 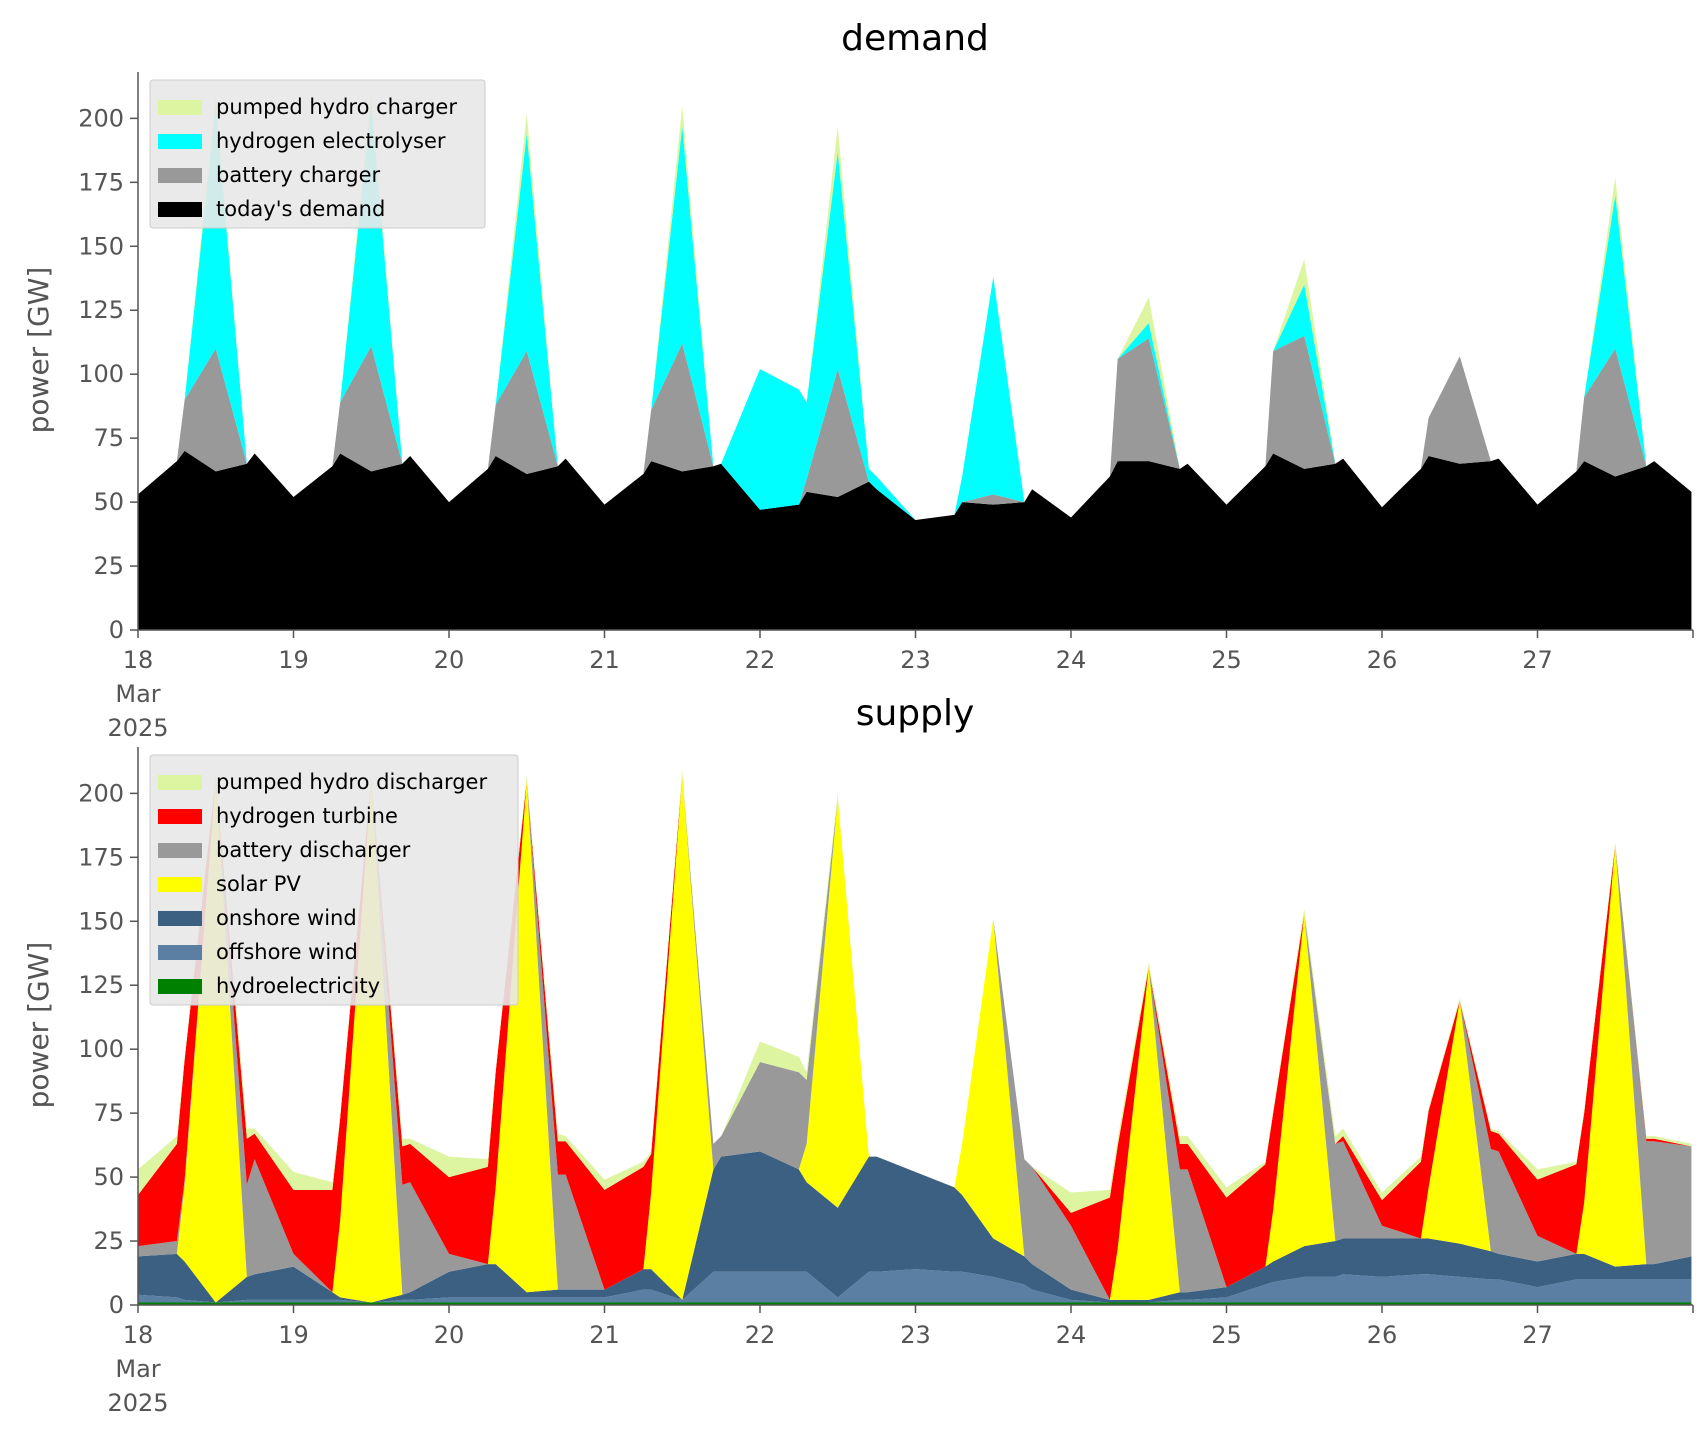 What do you see at coordinates (915, 1227) in the screenshot?
I see `area-onshore-wind` at bounding box center [915, 1227].